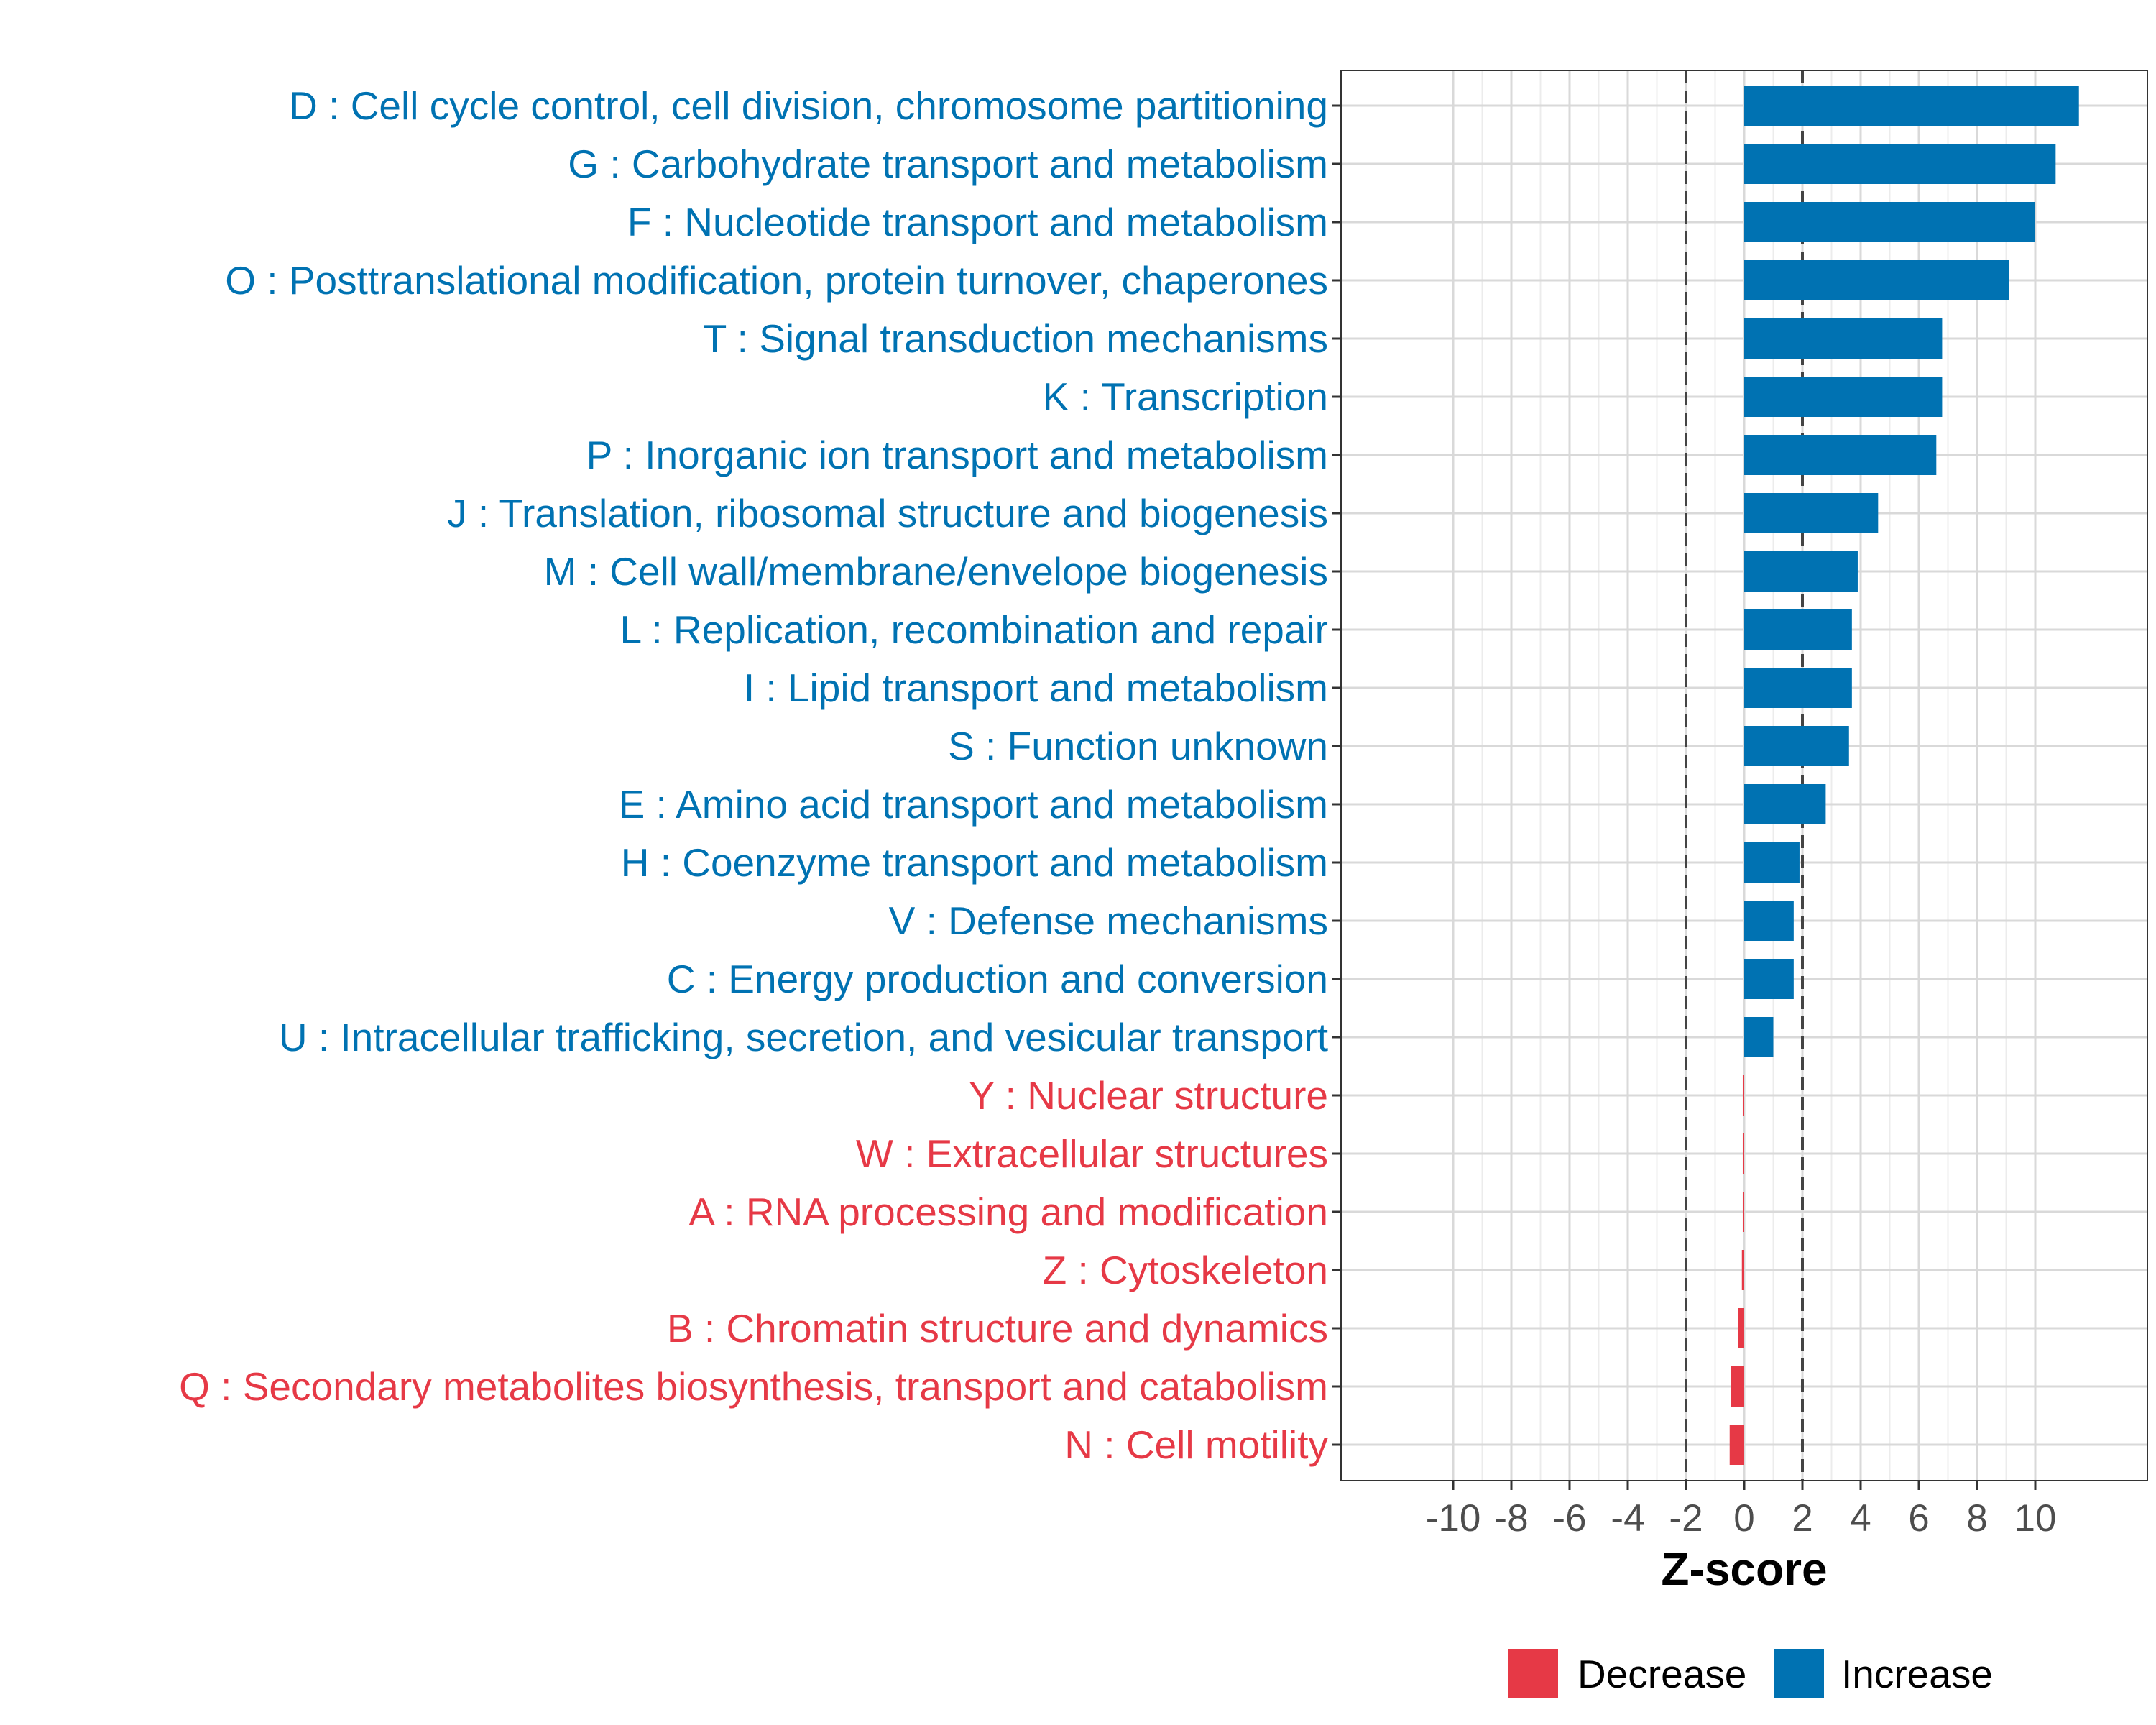 This screenshot has width=2156, height=1725. Describe the element at coordinates (1918, 1518) in the screenshot. I see `x-tick-label: 6` at that location.